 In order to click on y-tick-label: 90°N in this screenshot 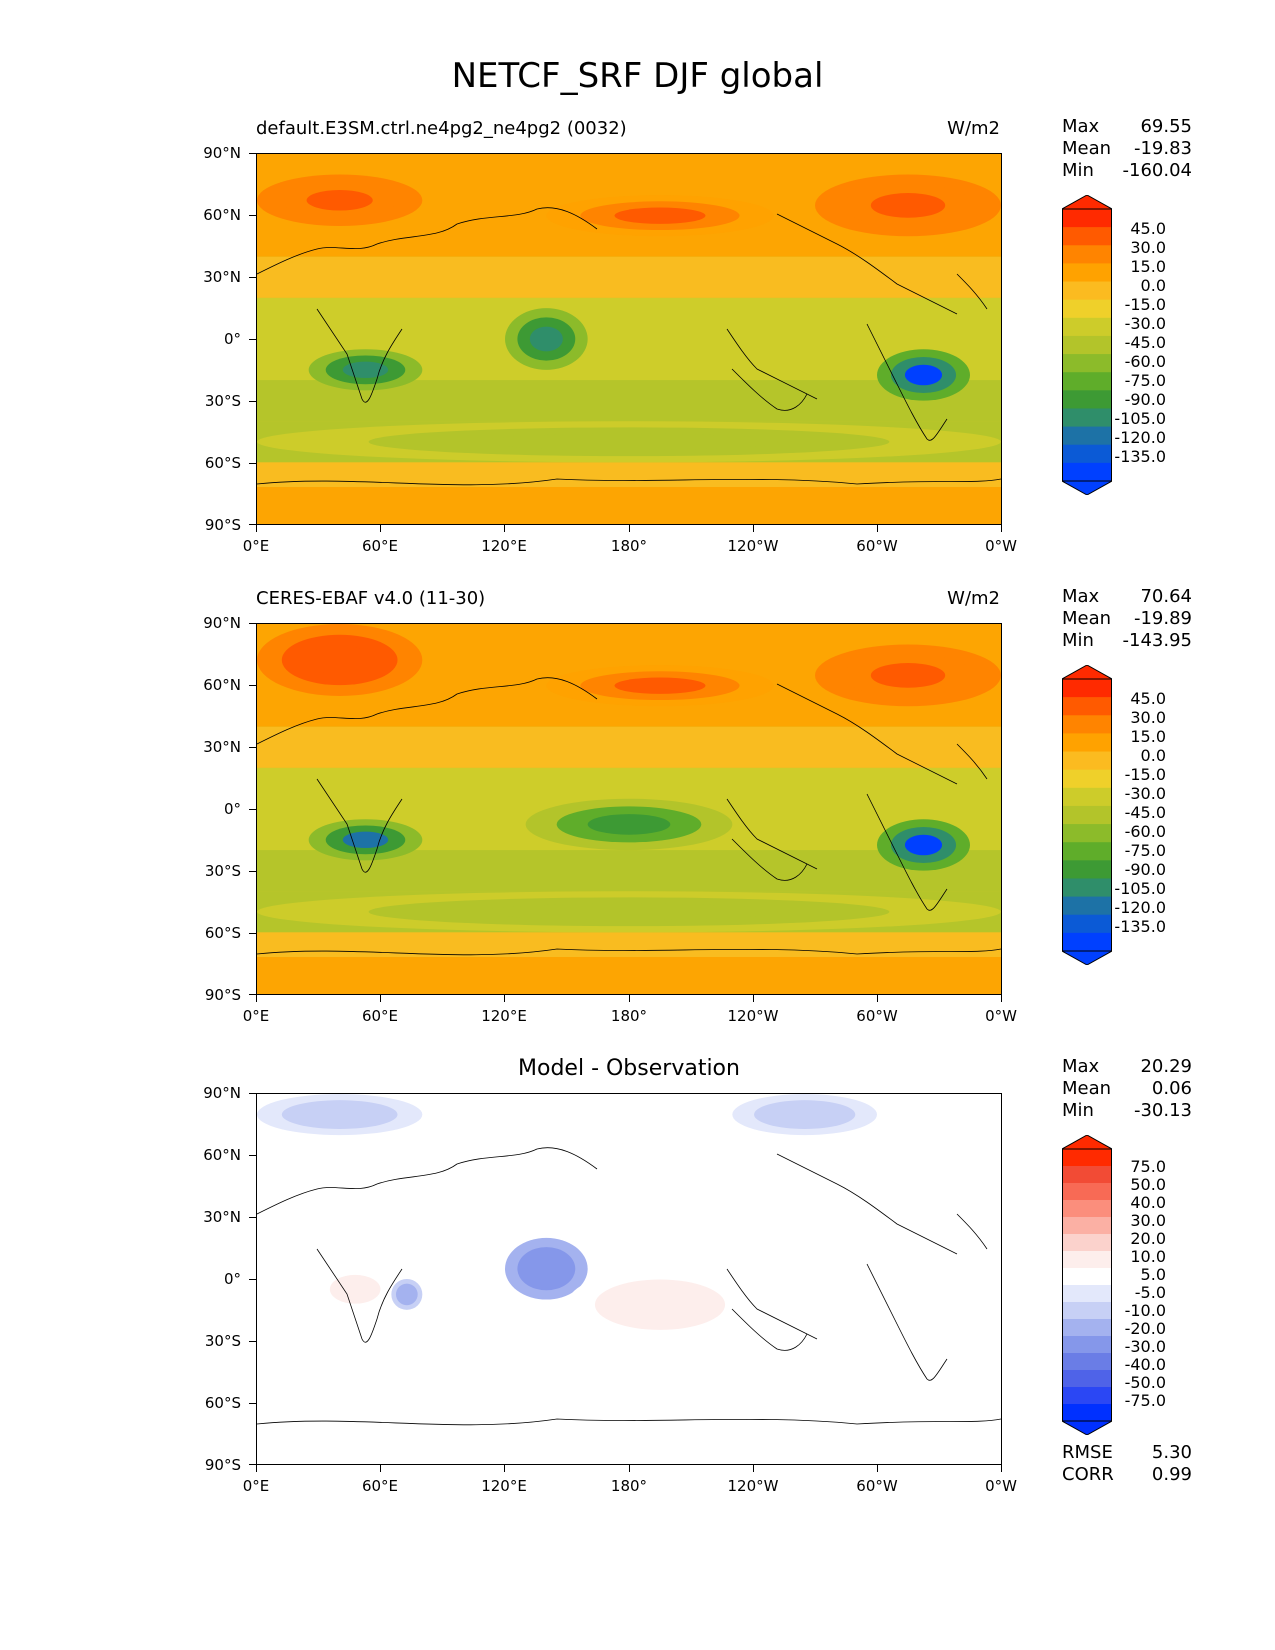, I will do `click(222, 1093)`.